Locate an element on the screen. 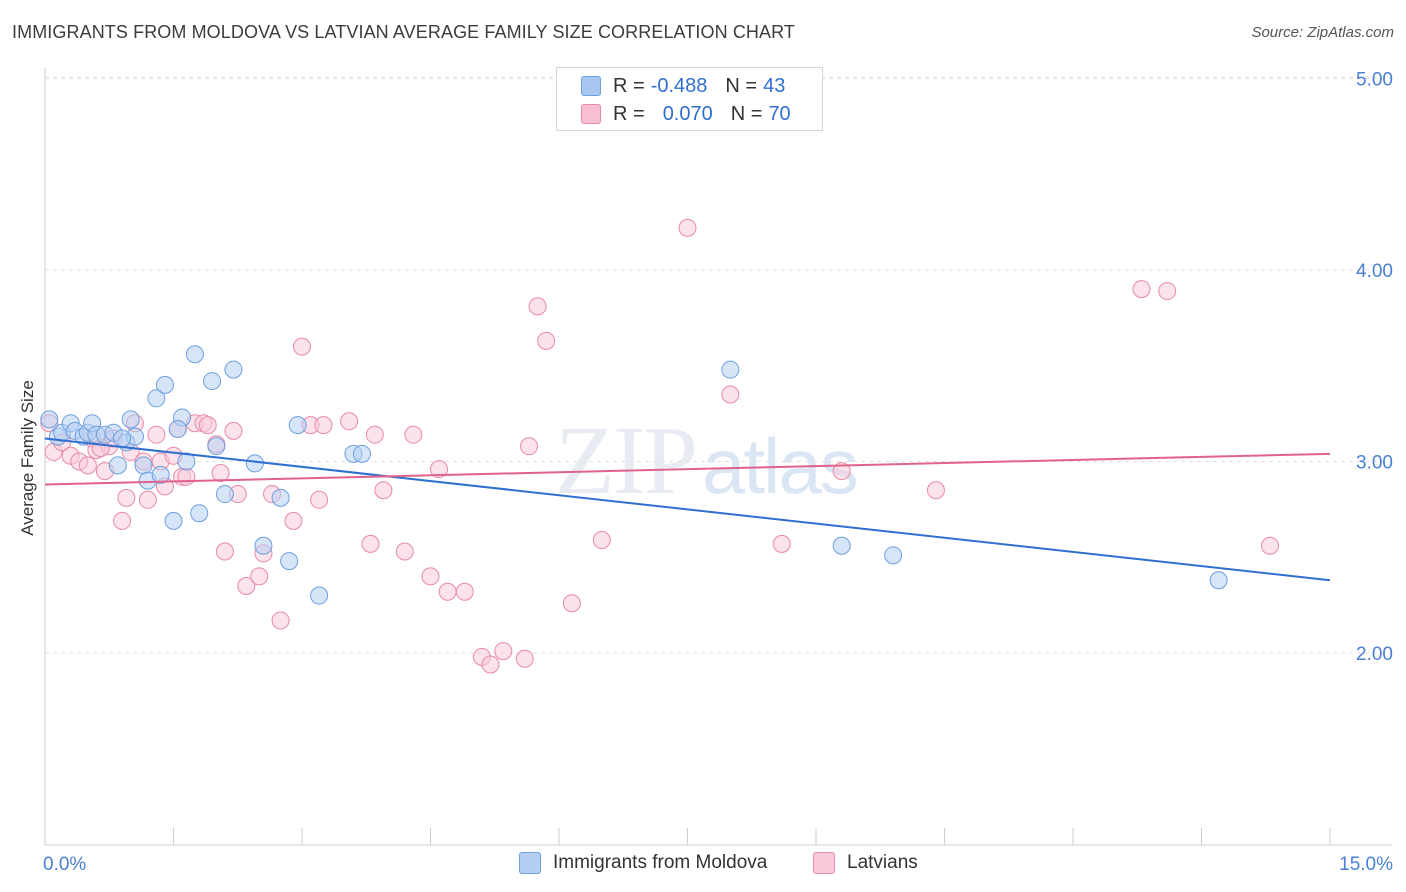 This screenshot has width=1406, height=892. legend-row-moldova: R = -0.488 N = 43 is located at coordinates (683, 86).